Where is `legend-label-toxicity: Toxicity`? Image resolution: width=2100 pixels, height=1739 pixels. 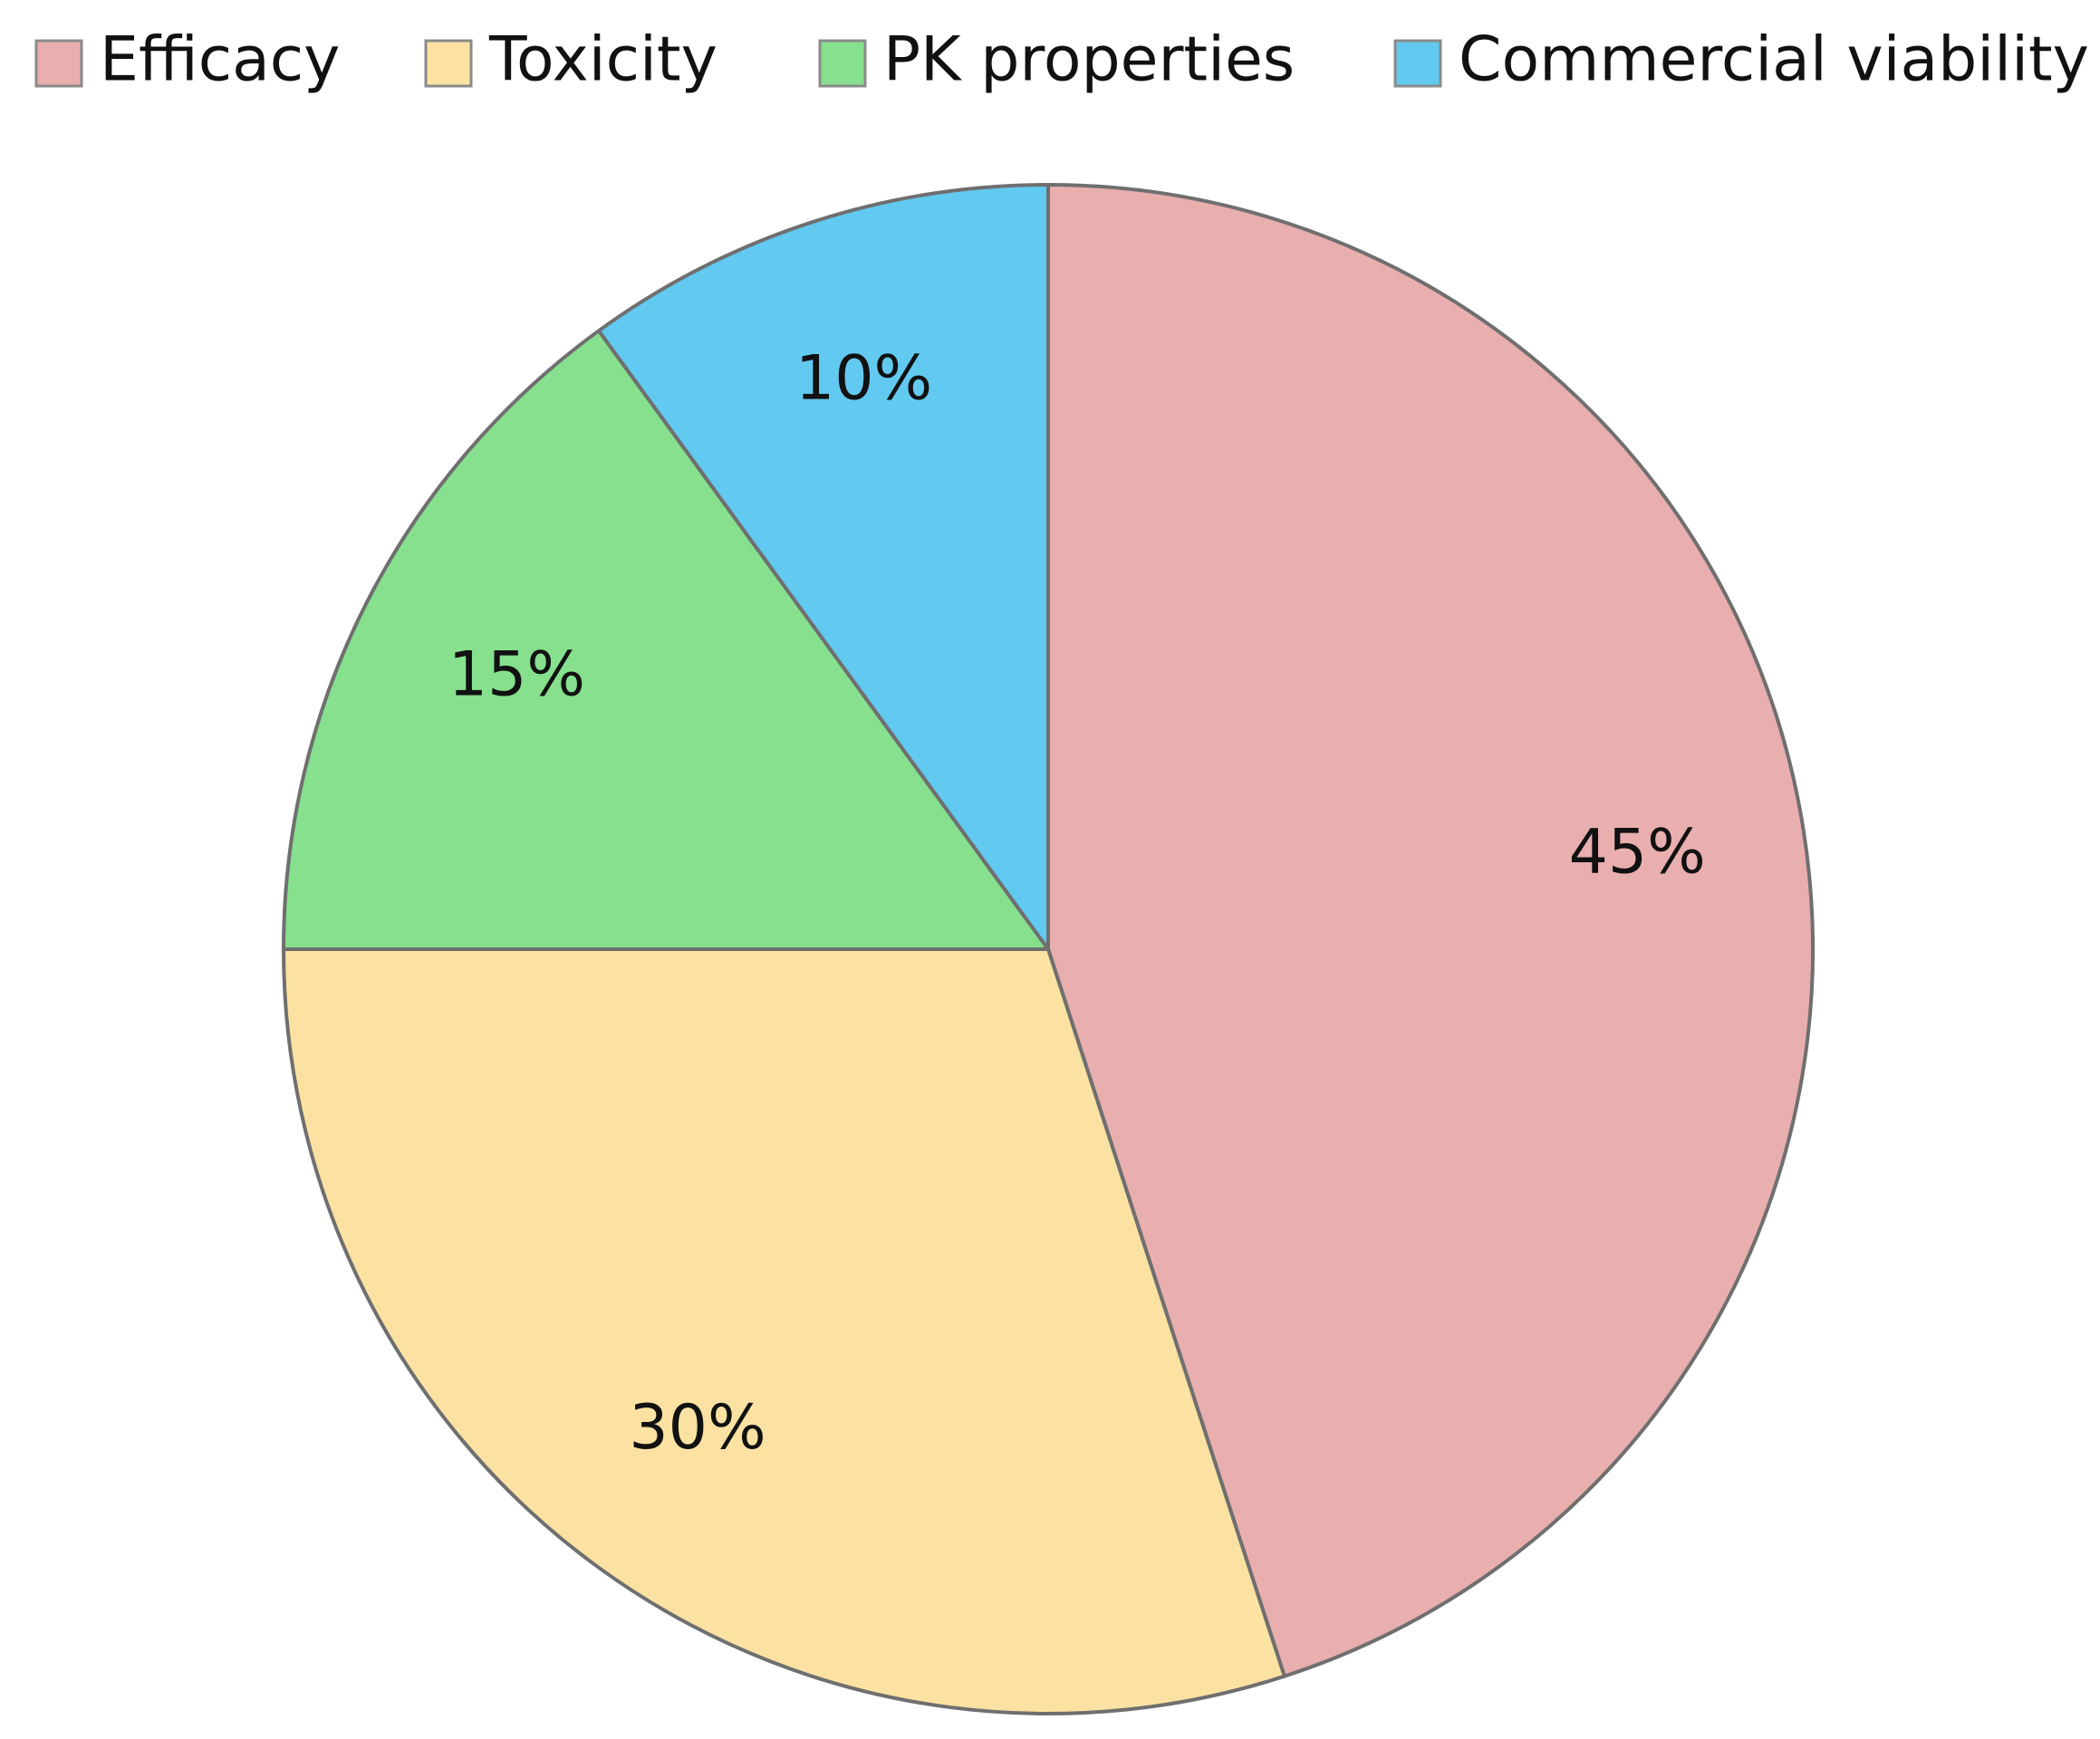
legend-label-toxicity: Toxicity is located at coordinates (603, 60).